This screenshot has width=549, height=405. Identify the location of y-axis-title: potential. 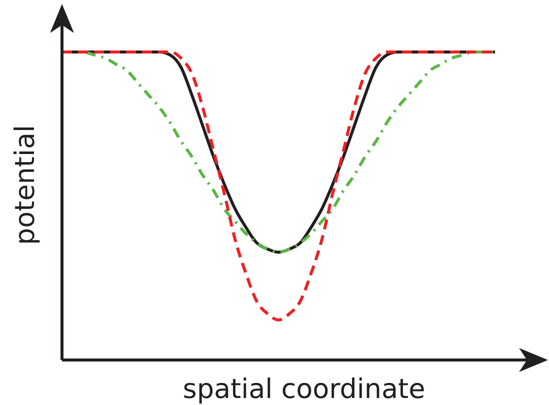
(25, 185).